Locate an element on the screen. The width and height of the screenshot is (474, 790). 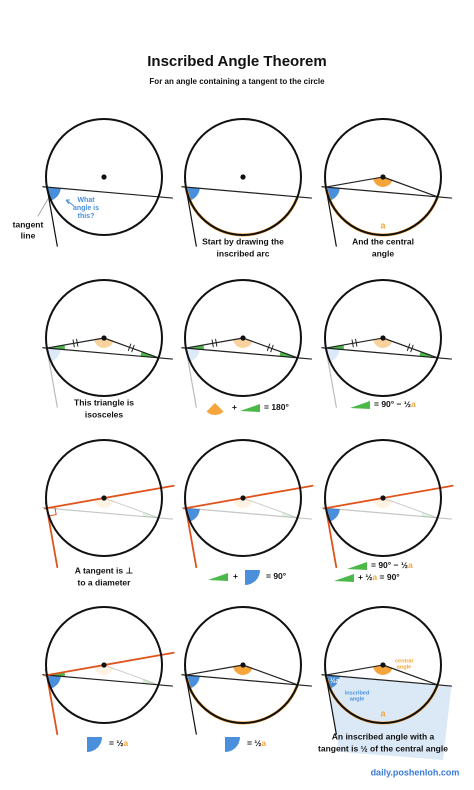
caption: An inscribed angle with a is located at coordinates (383, 736).